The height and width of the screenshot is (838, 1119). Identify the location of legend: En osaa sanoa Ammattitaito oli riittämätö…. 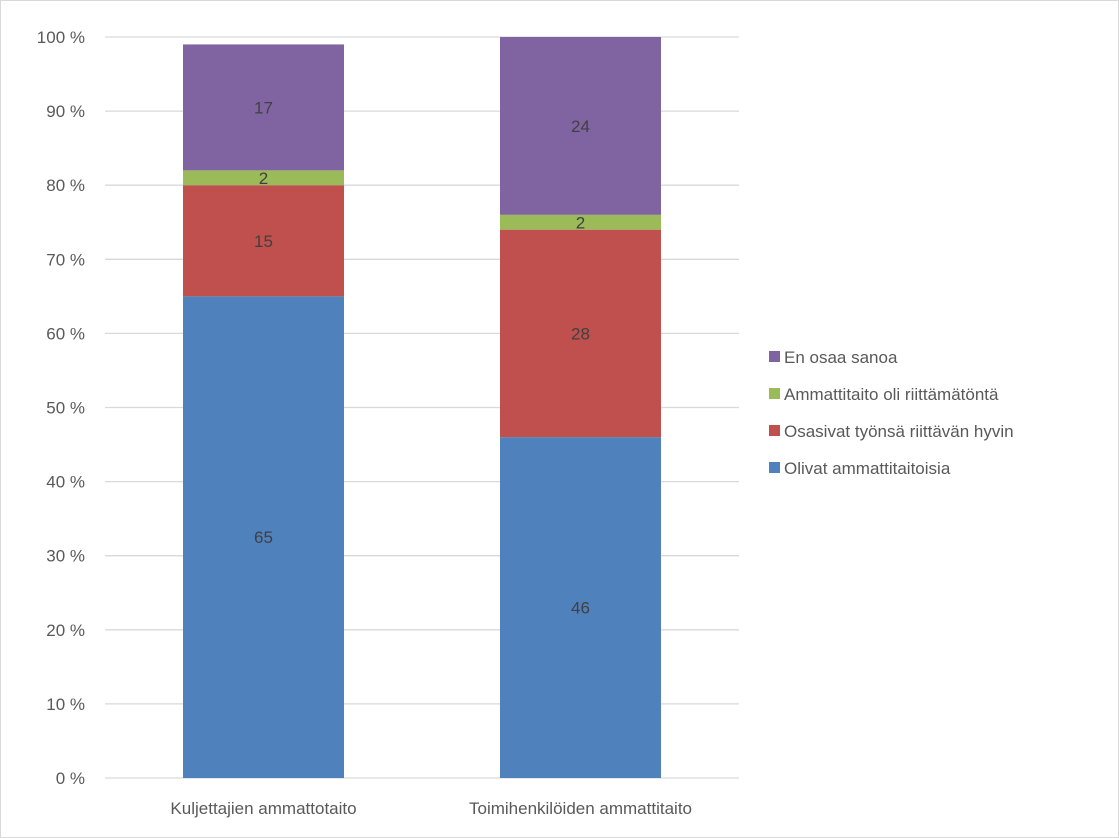
(891, 413).